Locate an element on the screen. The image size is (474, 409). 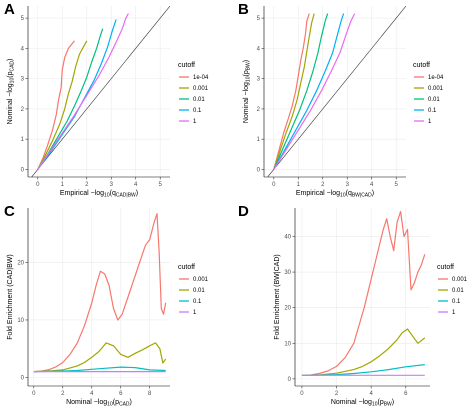
x-axis-label: Nominal −log10(pCAD) is located at coordinates (99, 403).